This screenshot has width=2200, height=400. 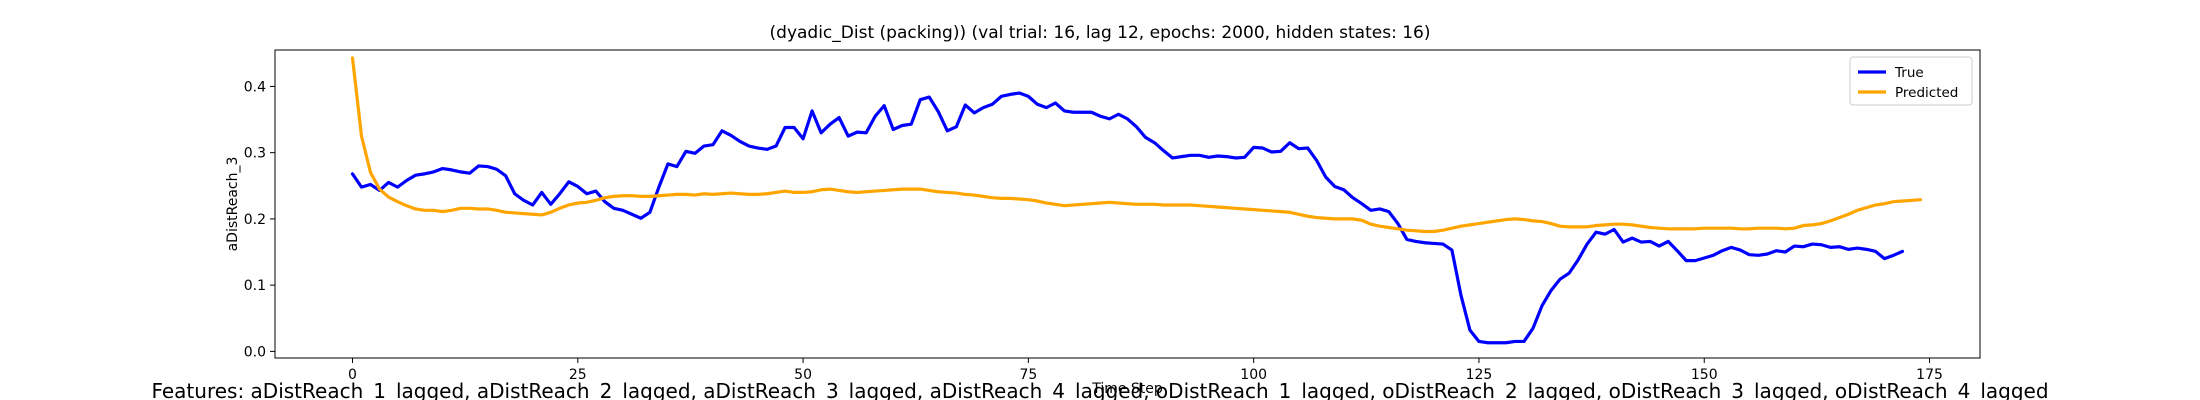 I want to click on y-tick-label: 0.0, so click(x=255, y=352).